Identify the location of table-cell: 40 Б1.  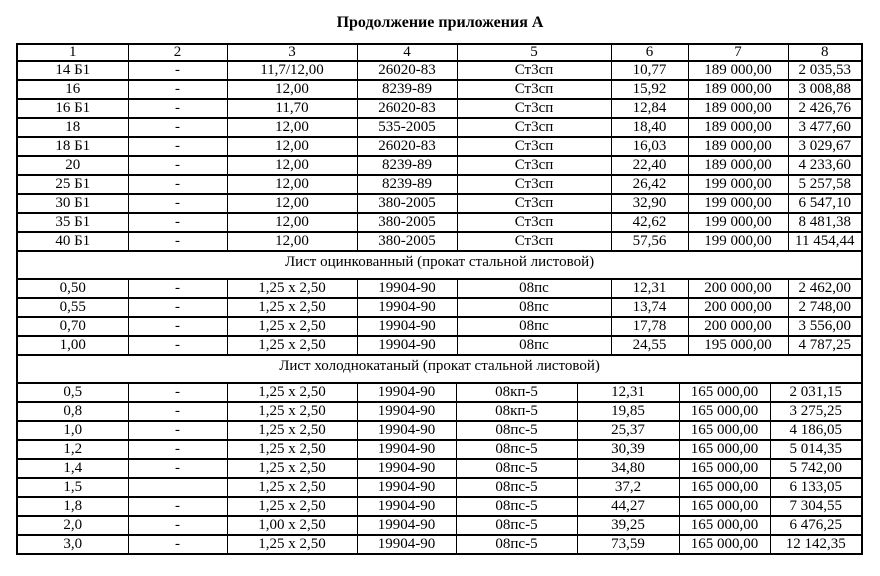
(72, 241).